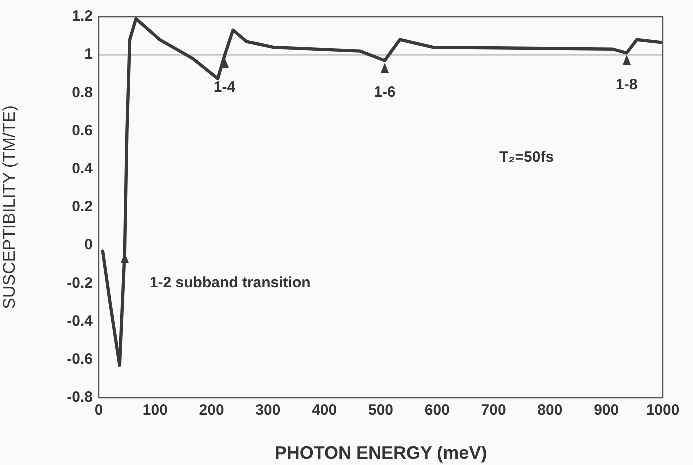 The width and height of the screenshot is (693, 465). Describe the element at coordinates (225, 87) in the screenshot. I see `annotation: 1-4` at that location.